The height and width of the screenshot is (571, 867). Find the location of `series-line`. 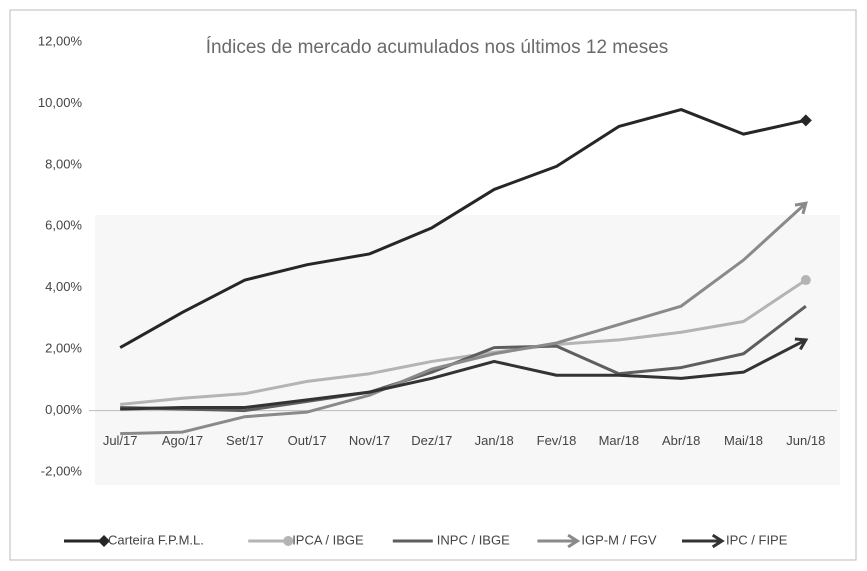

series-line is located at coordinates (463, 374).